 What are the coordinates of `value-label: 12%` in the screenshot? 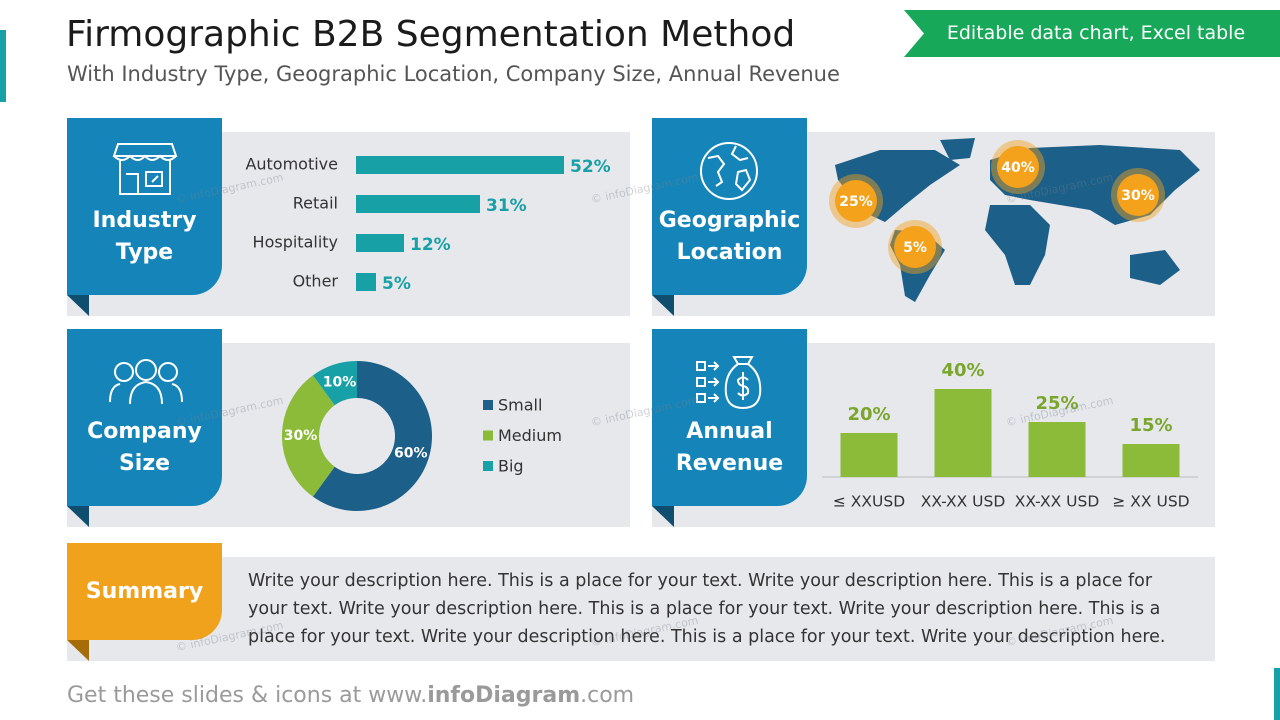 It's located at (430, 245).